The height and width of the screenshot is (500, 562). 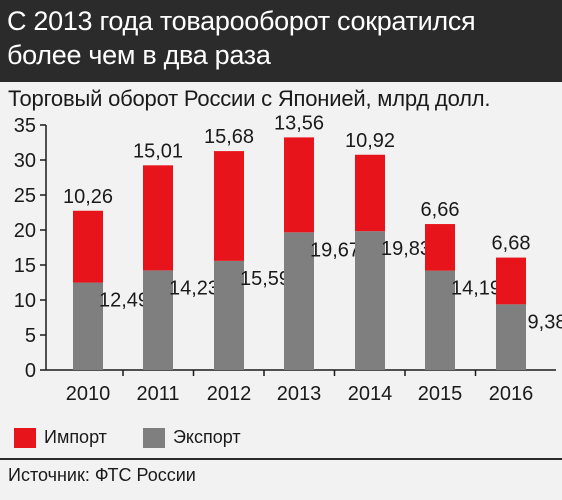 I want to click on legend-swatch-export, so click(x=153, y=437).